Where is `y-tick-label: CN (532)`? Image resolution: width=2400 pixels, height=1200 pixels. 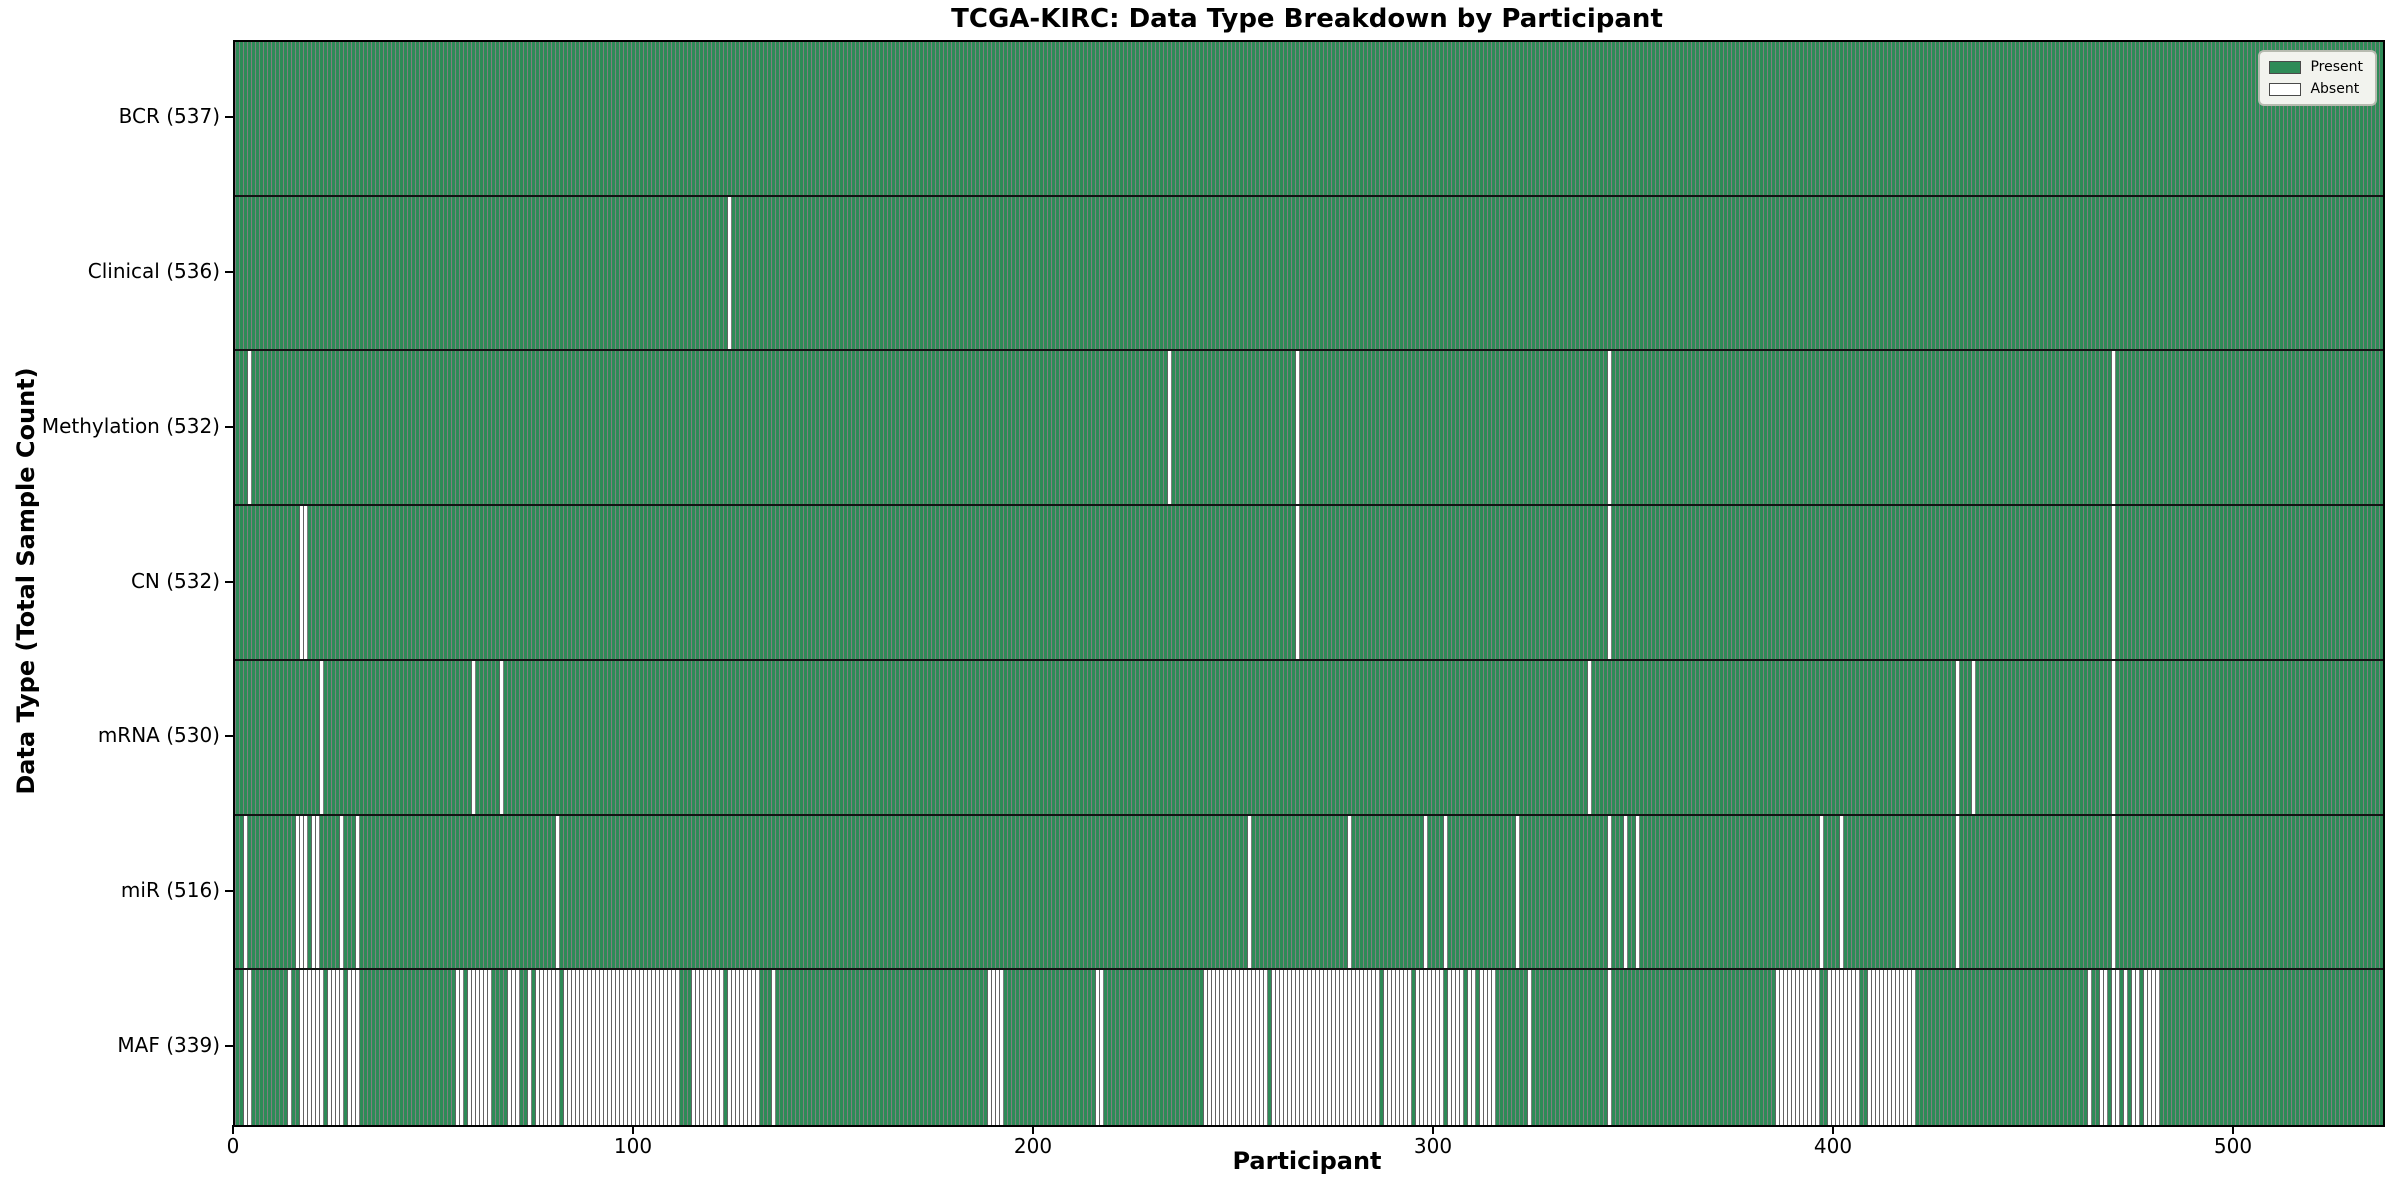 y-tick-label: CN (532) is located at coordinates (175, 580).